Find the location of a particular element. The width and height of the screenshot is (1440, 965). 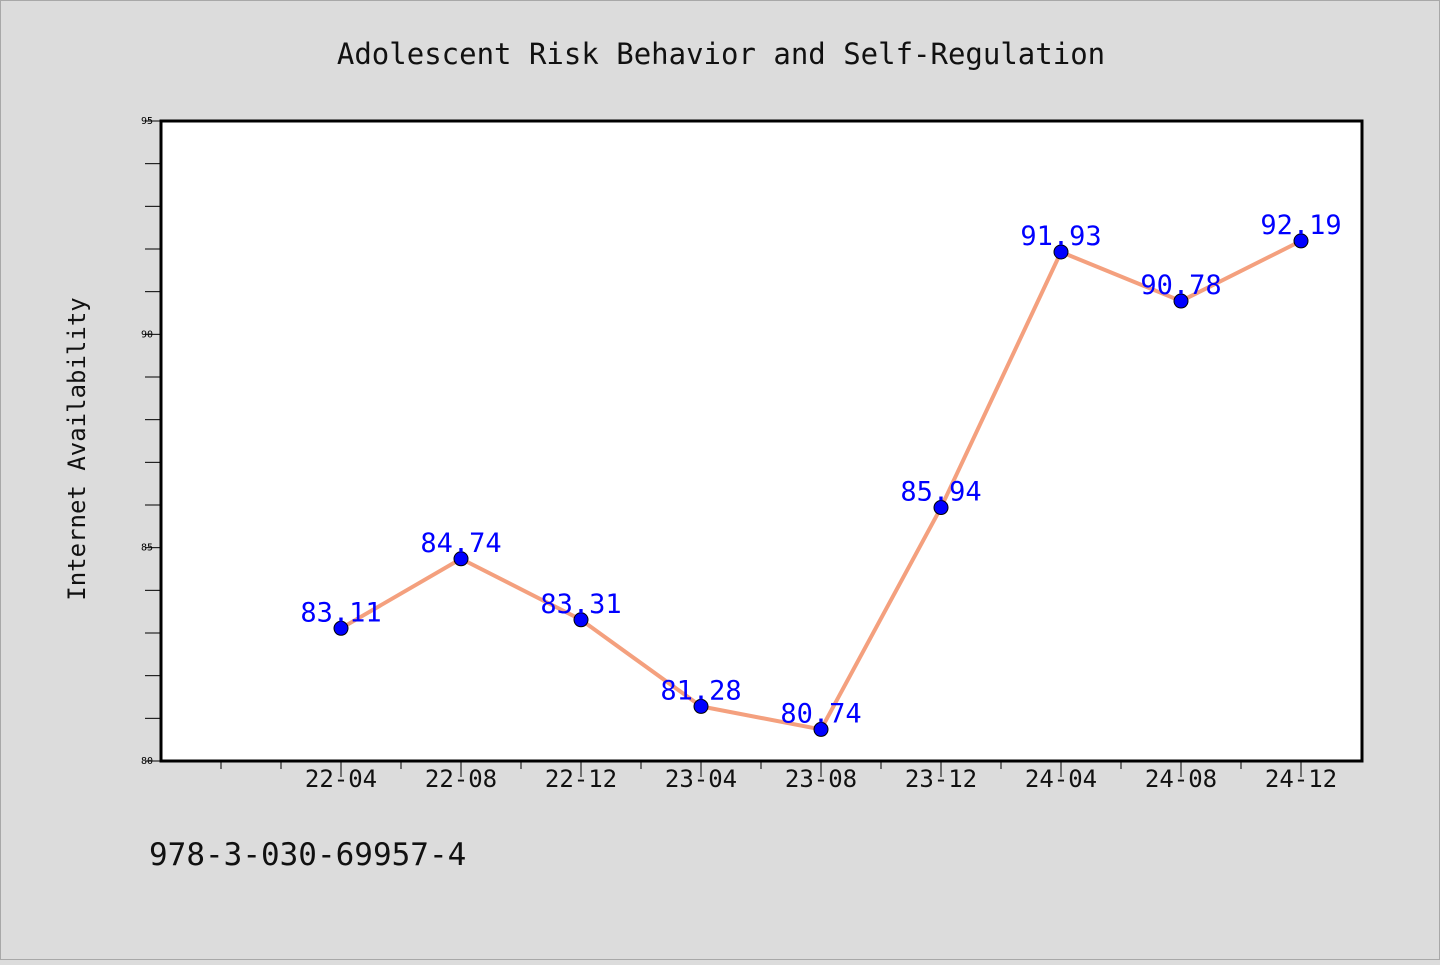

y-tick-label: 85 is located at coordinates (147, 548).